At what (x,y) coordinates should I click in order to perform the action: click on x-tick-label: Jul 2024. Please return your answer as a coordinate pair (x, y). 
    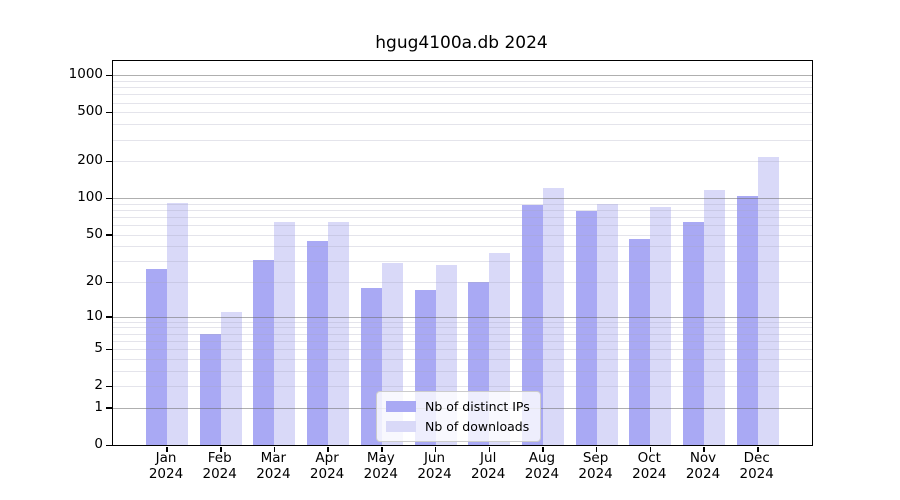
    Looking at the image, I should click on (488, 466).